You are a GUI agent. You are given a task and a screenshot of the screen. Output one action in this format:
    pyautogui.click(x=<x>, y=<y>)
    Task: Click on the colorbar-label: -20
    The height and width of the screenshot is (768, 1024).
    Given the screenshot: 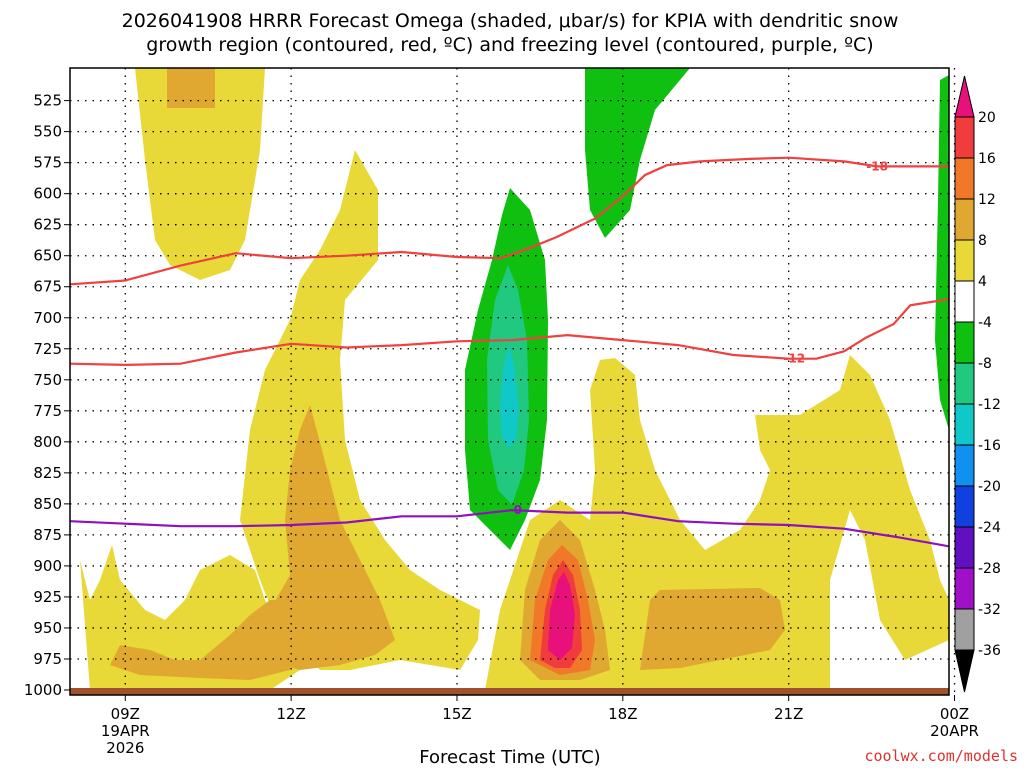 What is the action you would take?
    pyautogui.click(x=989, y=487)
    